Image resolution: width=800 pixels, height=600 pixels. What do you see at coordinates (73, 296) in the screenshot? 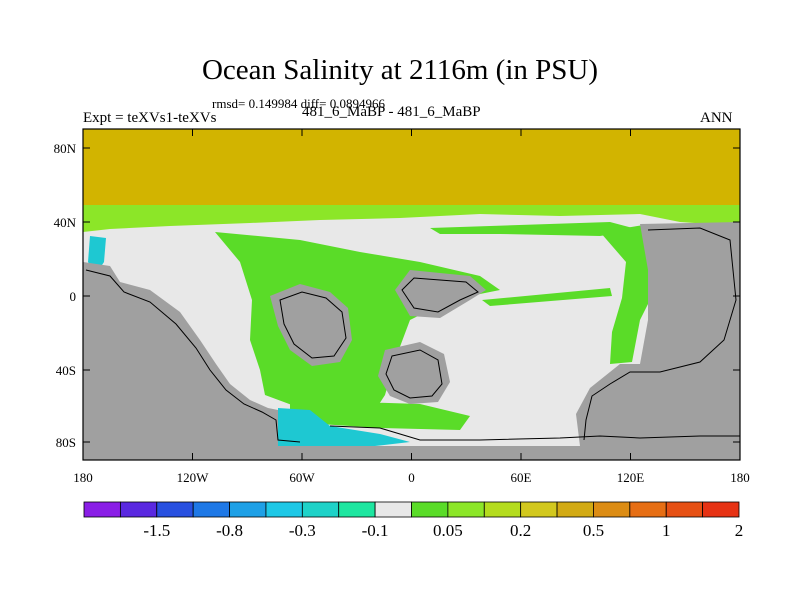
I see `y-tick-label: 0` at bounding box center [73, 296].